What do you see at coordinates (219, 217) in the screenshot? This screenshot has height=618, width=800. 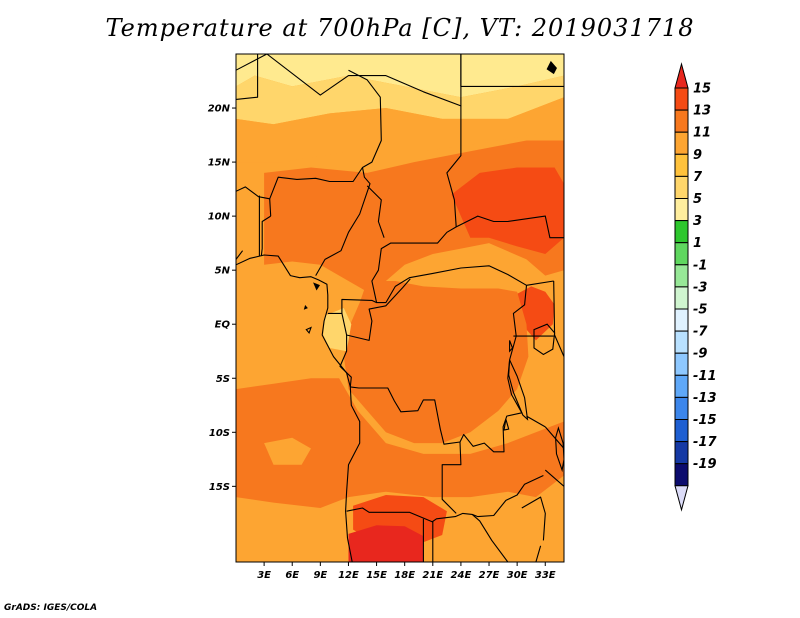 I see `lat-tick-label: 10N` at bounding box center [219, 217].